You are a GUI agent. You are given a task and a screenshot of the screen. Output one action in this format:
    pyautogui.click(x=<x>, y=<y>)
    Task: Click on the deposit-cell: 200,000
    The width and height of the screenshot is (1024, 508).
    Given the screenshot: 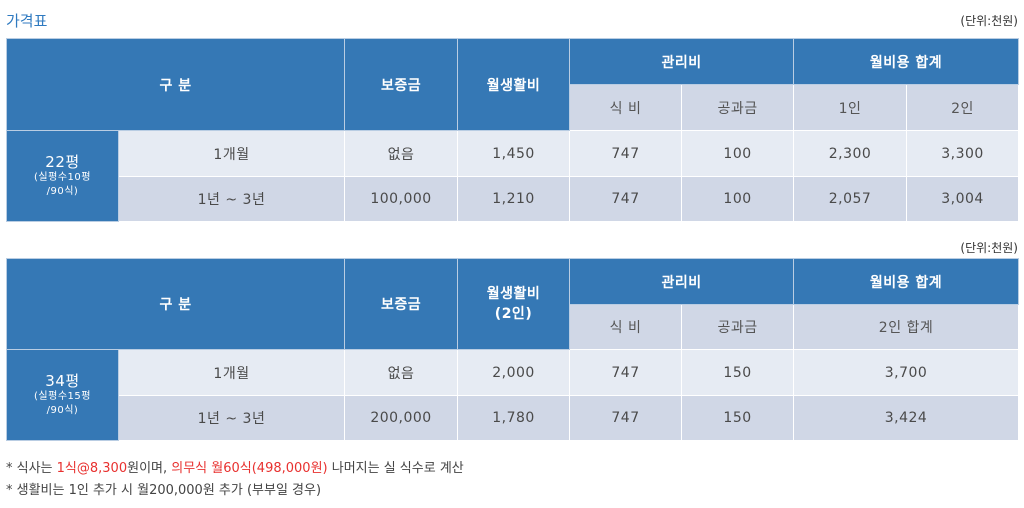 What is the action you would take?
    pyautogui.click(x=401, y=418)
    